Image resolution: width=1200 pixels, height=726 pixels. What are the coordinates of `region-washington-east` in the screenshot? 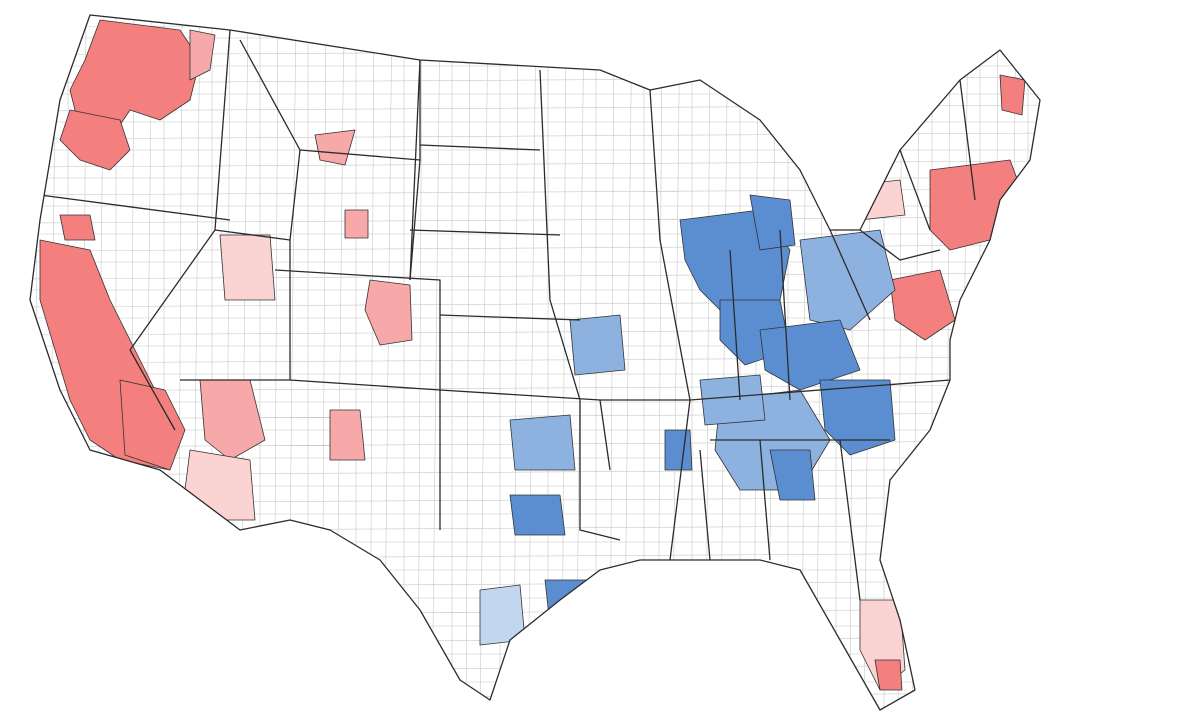 It's located at (202, 55).